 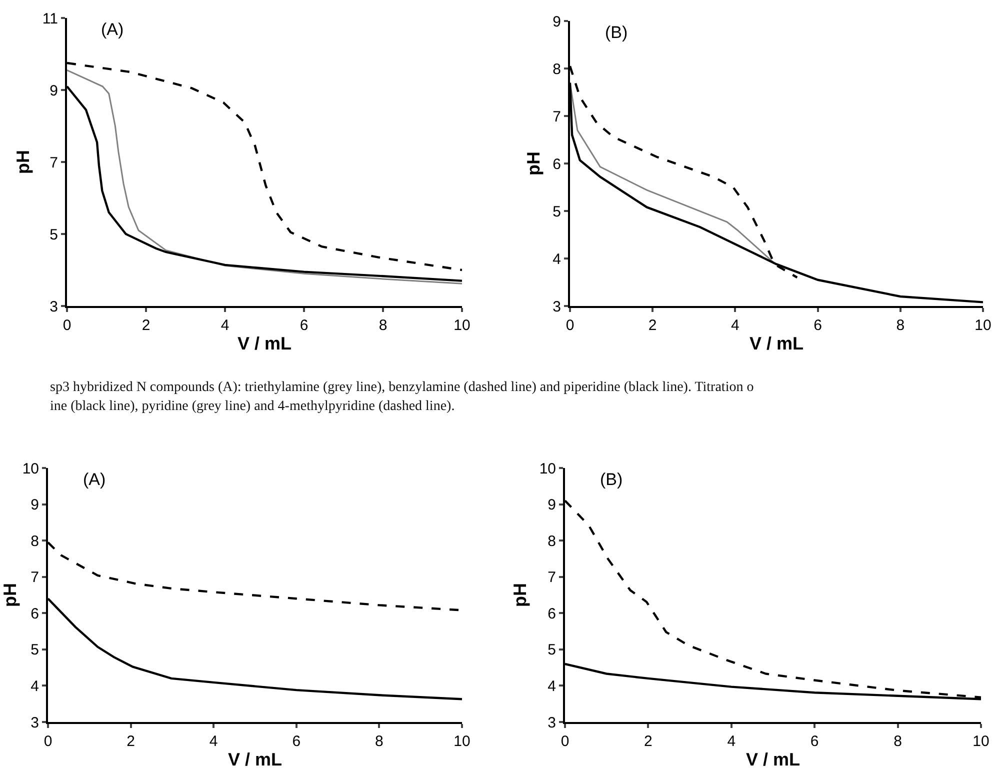 What do you see at coordinates (253, 407) in the screenshot?
I see `text: ine (black line), pyridine (grey line) and 4-methylpyridine (dashed line).` at bounding box center [253, 407].